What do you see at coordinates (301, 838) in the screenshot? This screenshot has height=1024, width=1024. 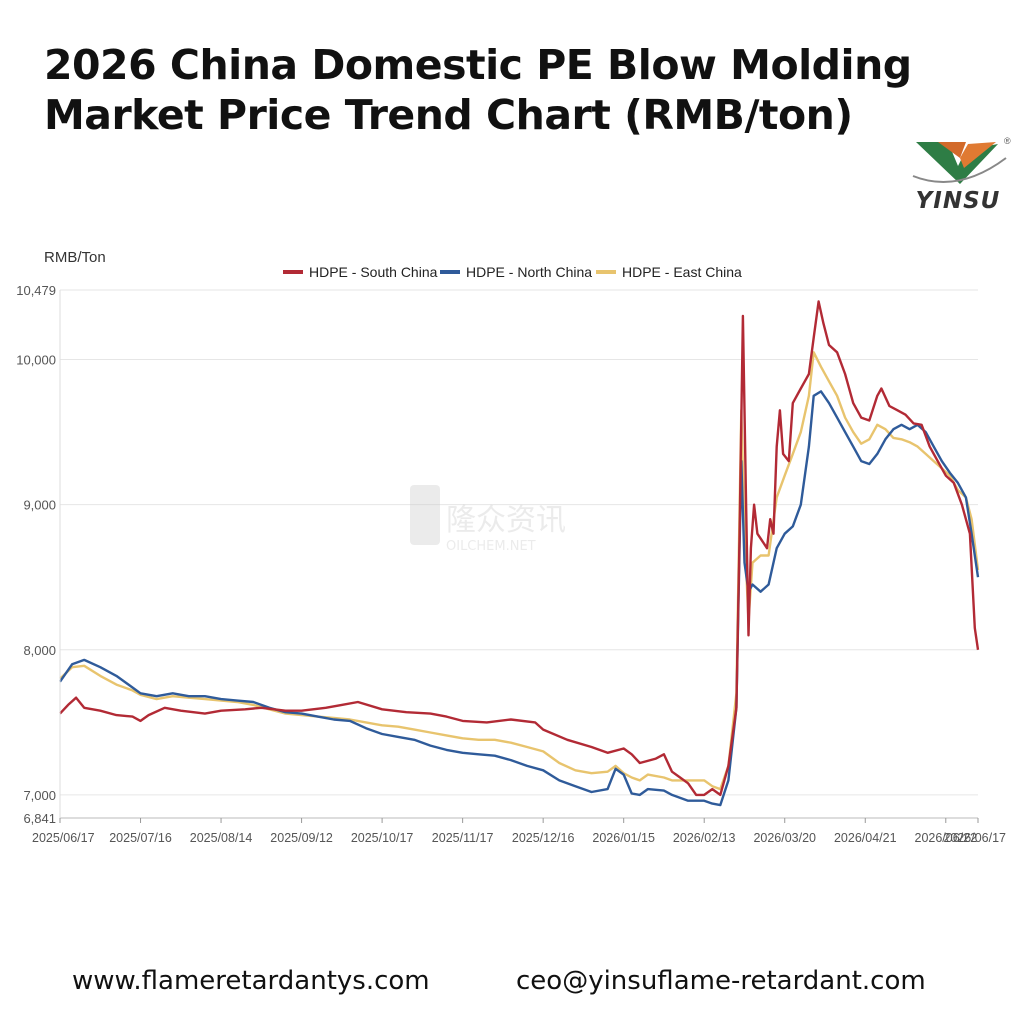 I see `x-tick-label: 2025/09/12` at bounding box center [301, 838].